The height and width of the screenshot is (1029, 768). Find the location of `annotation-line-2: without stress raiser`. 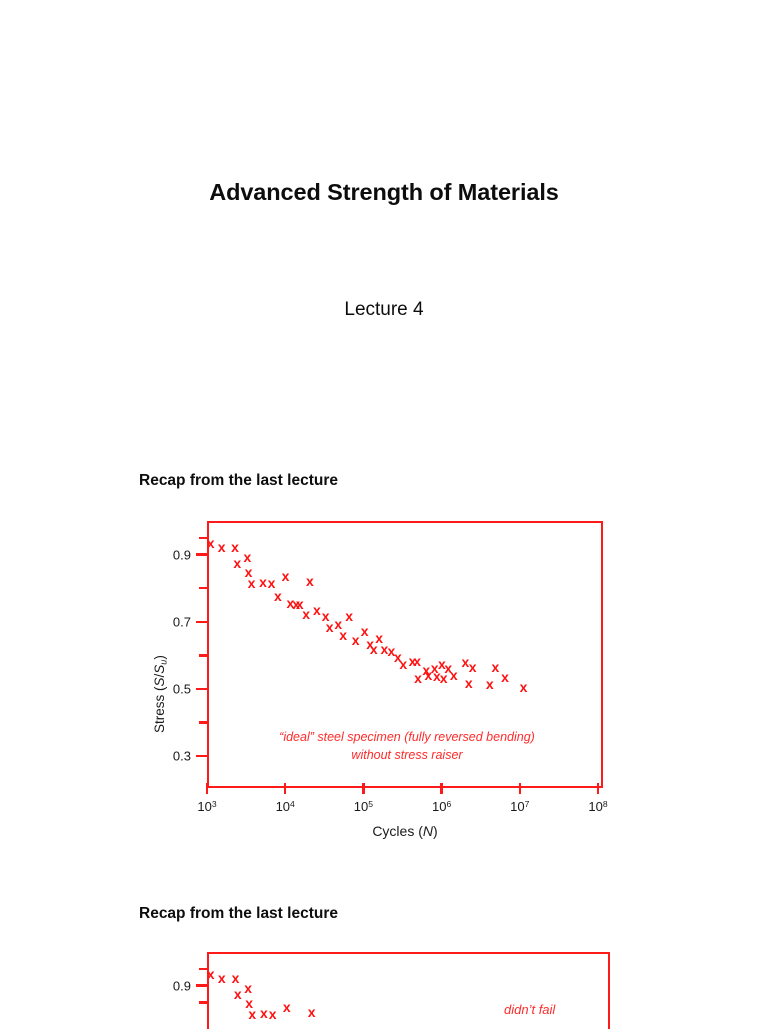

annotation-line-2: without stress raiser is located at coordinates (407, 755).